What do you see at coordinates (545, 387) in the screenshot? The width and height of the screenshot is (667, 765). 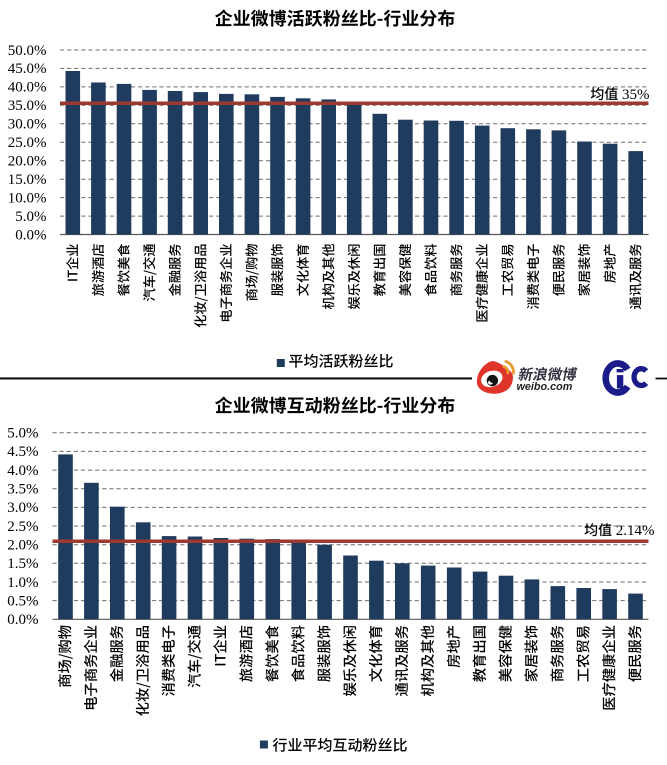 I see `svg-text: weibo.com` at bounding box center [545, 387].